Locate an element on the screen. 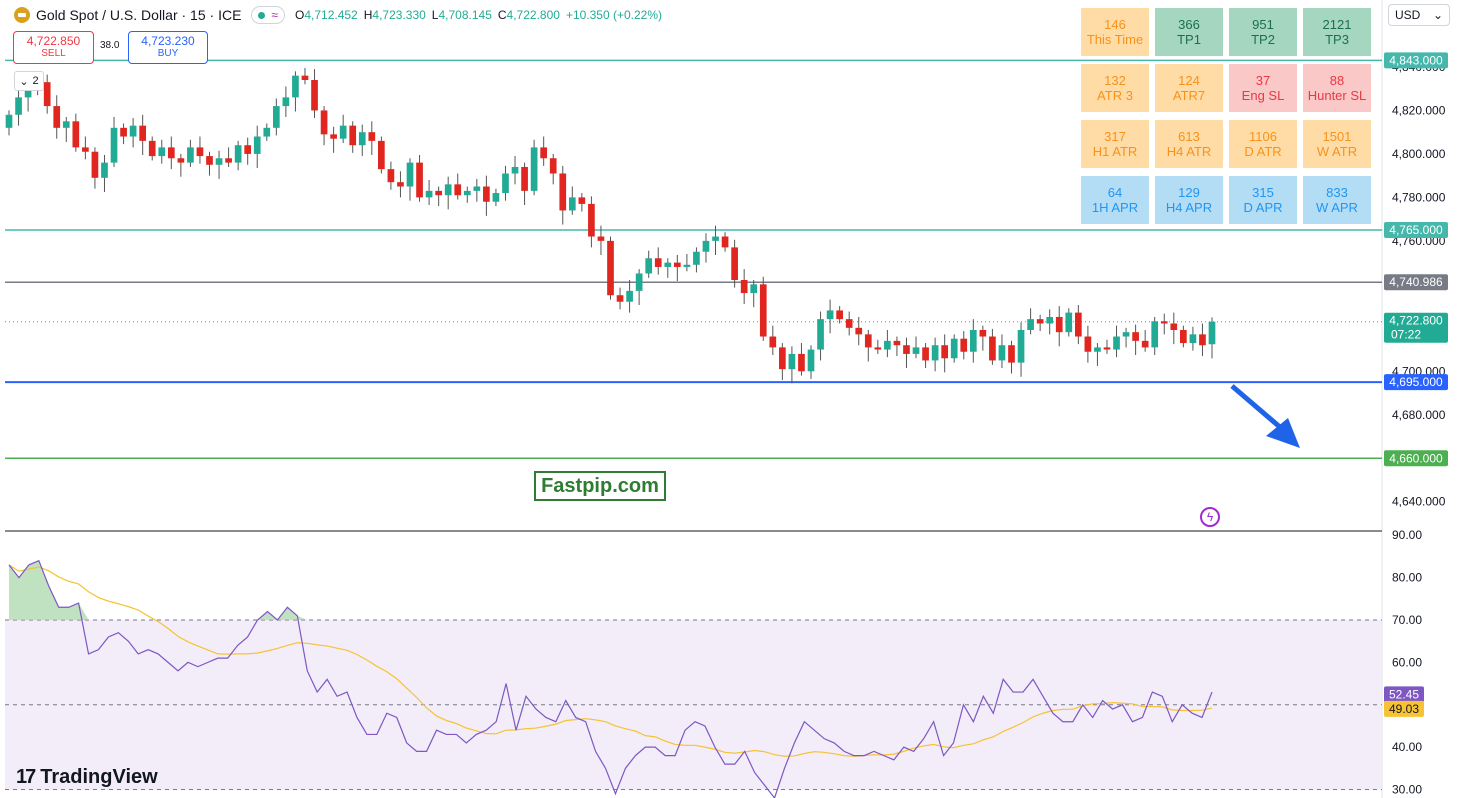 The image size is (1459, 798). stat-label: TP2 is located at coordinates (1263, 39).